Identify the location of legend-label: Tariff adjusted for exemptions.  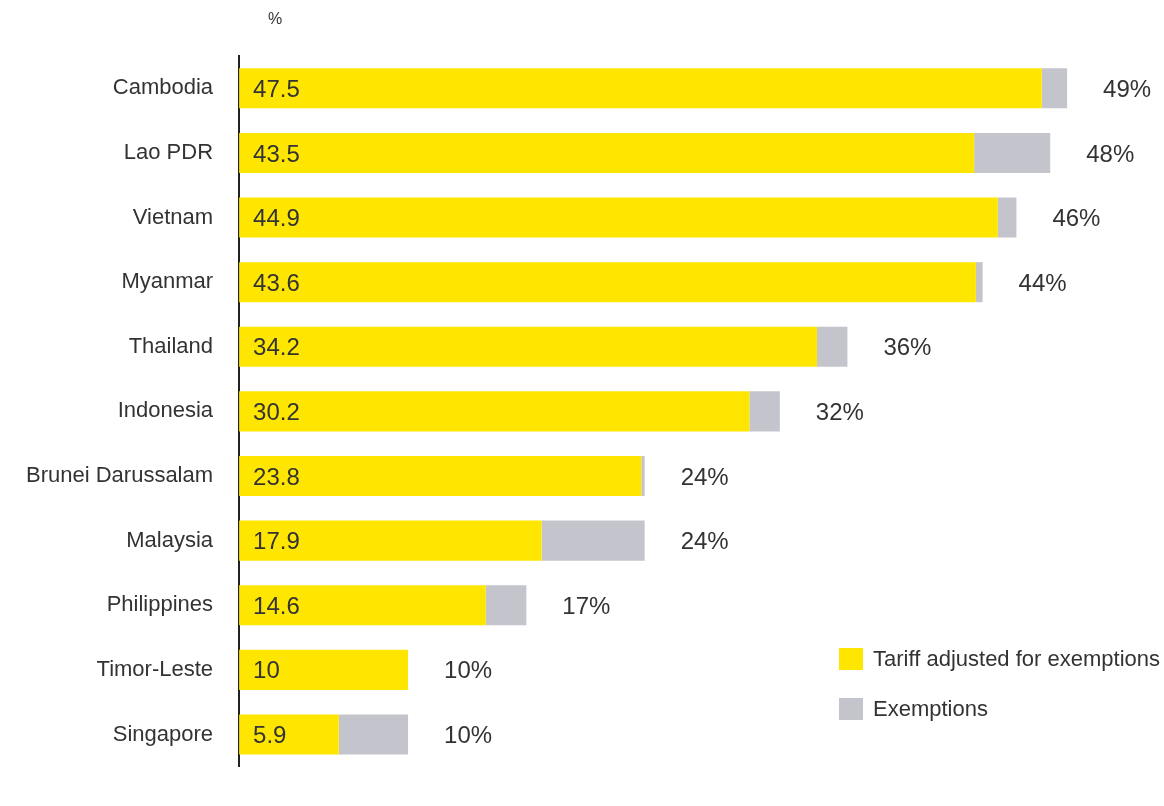
(1016, 659).